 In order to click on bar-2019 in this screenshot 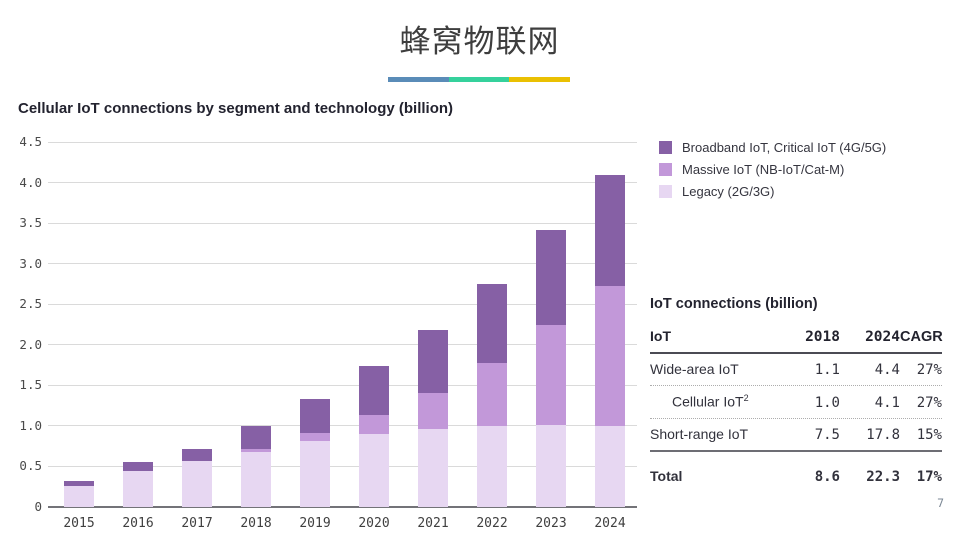, I will do `click(315, 453)`.